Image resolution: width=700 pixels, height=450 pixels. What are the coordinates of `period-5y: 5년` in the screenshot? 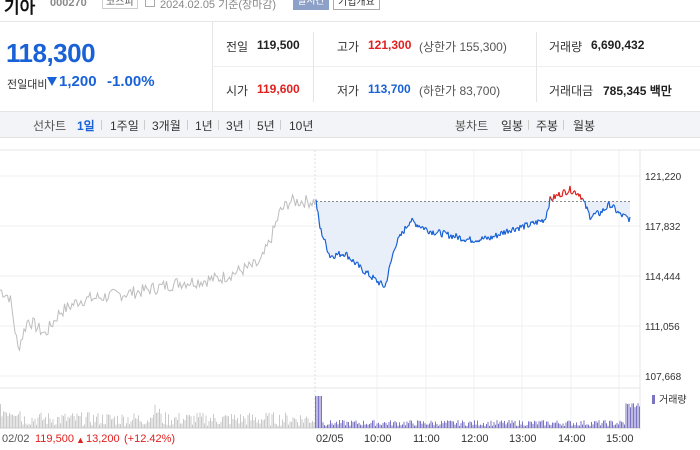 It's located at (266, 126).